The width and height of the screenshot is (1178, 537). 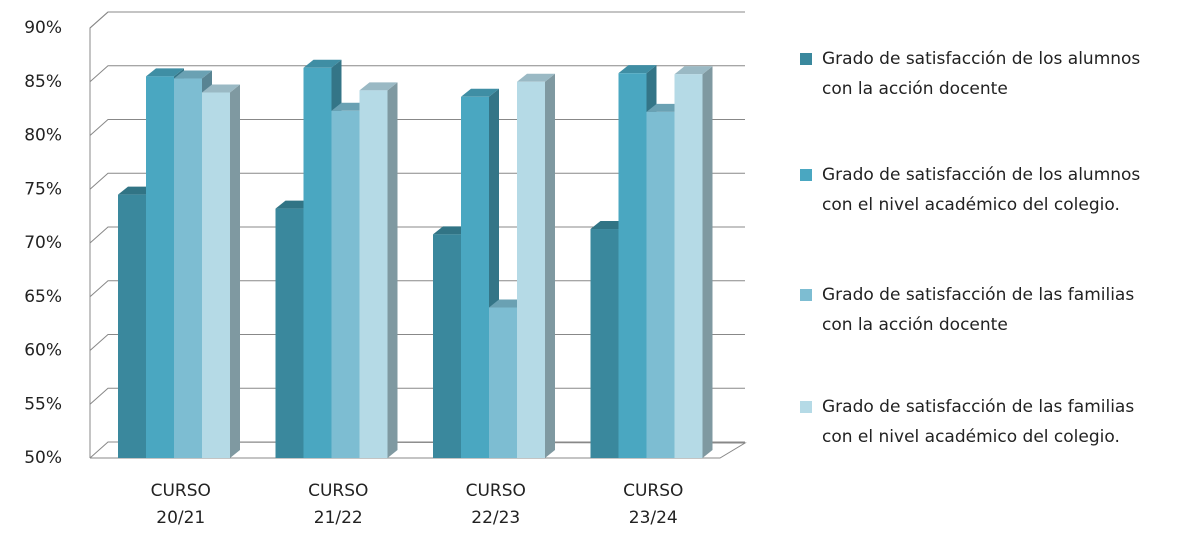 What do you see at coordinates (43, 458) in the screenshot?
I see `y-tick-label: 50%` at bounding box center [43, 458].